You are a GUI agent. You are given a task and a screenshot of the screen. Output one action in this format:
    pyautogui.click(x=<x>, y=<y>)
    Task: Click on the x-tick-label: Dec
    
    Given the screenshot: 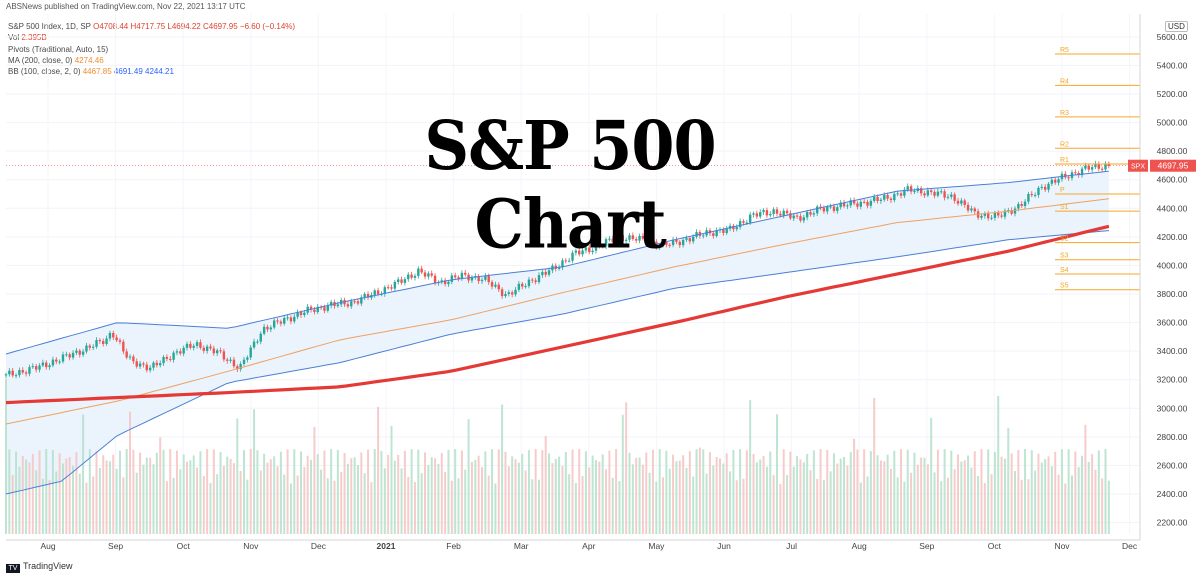 What is the action you would take?
    pyautogui.click(x=319, y=546)
    